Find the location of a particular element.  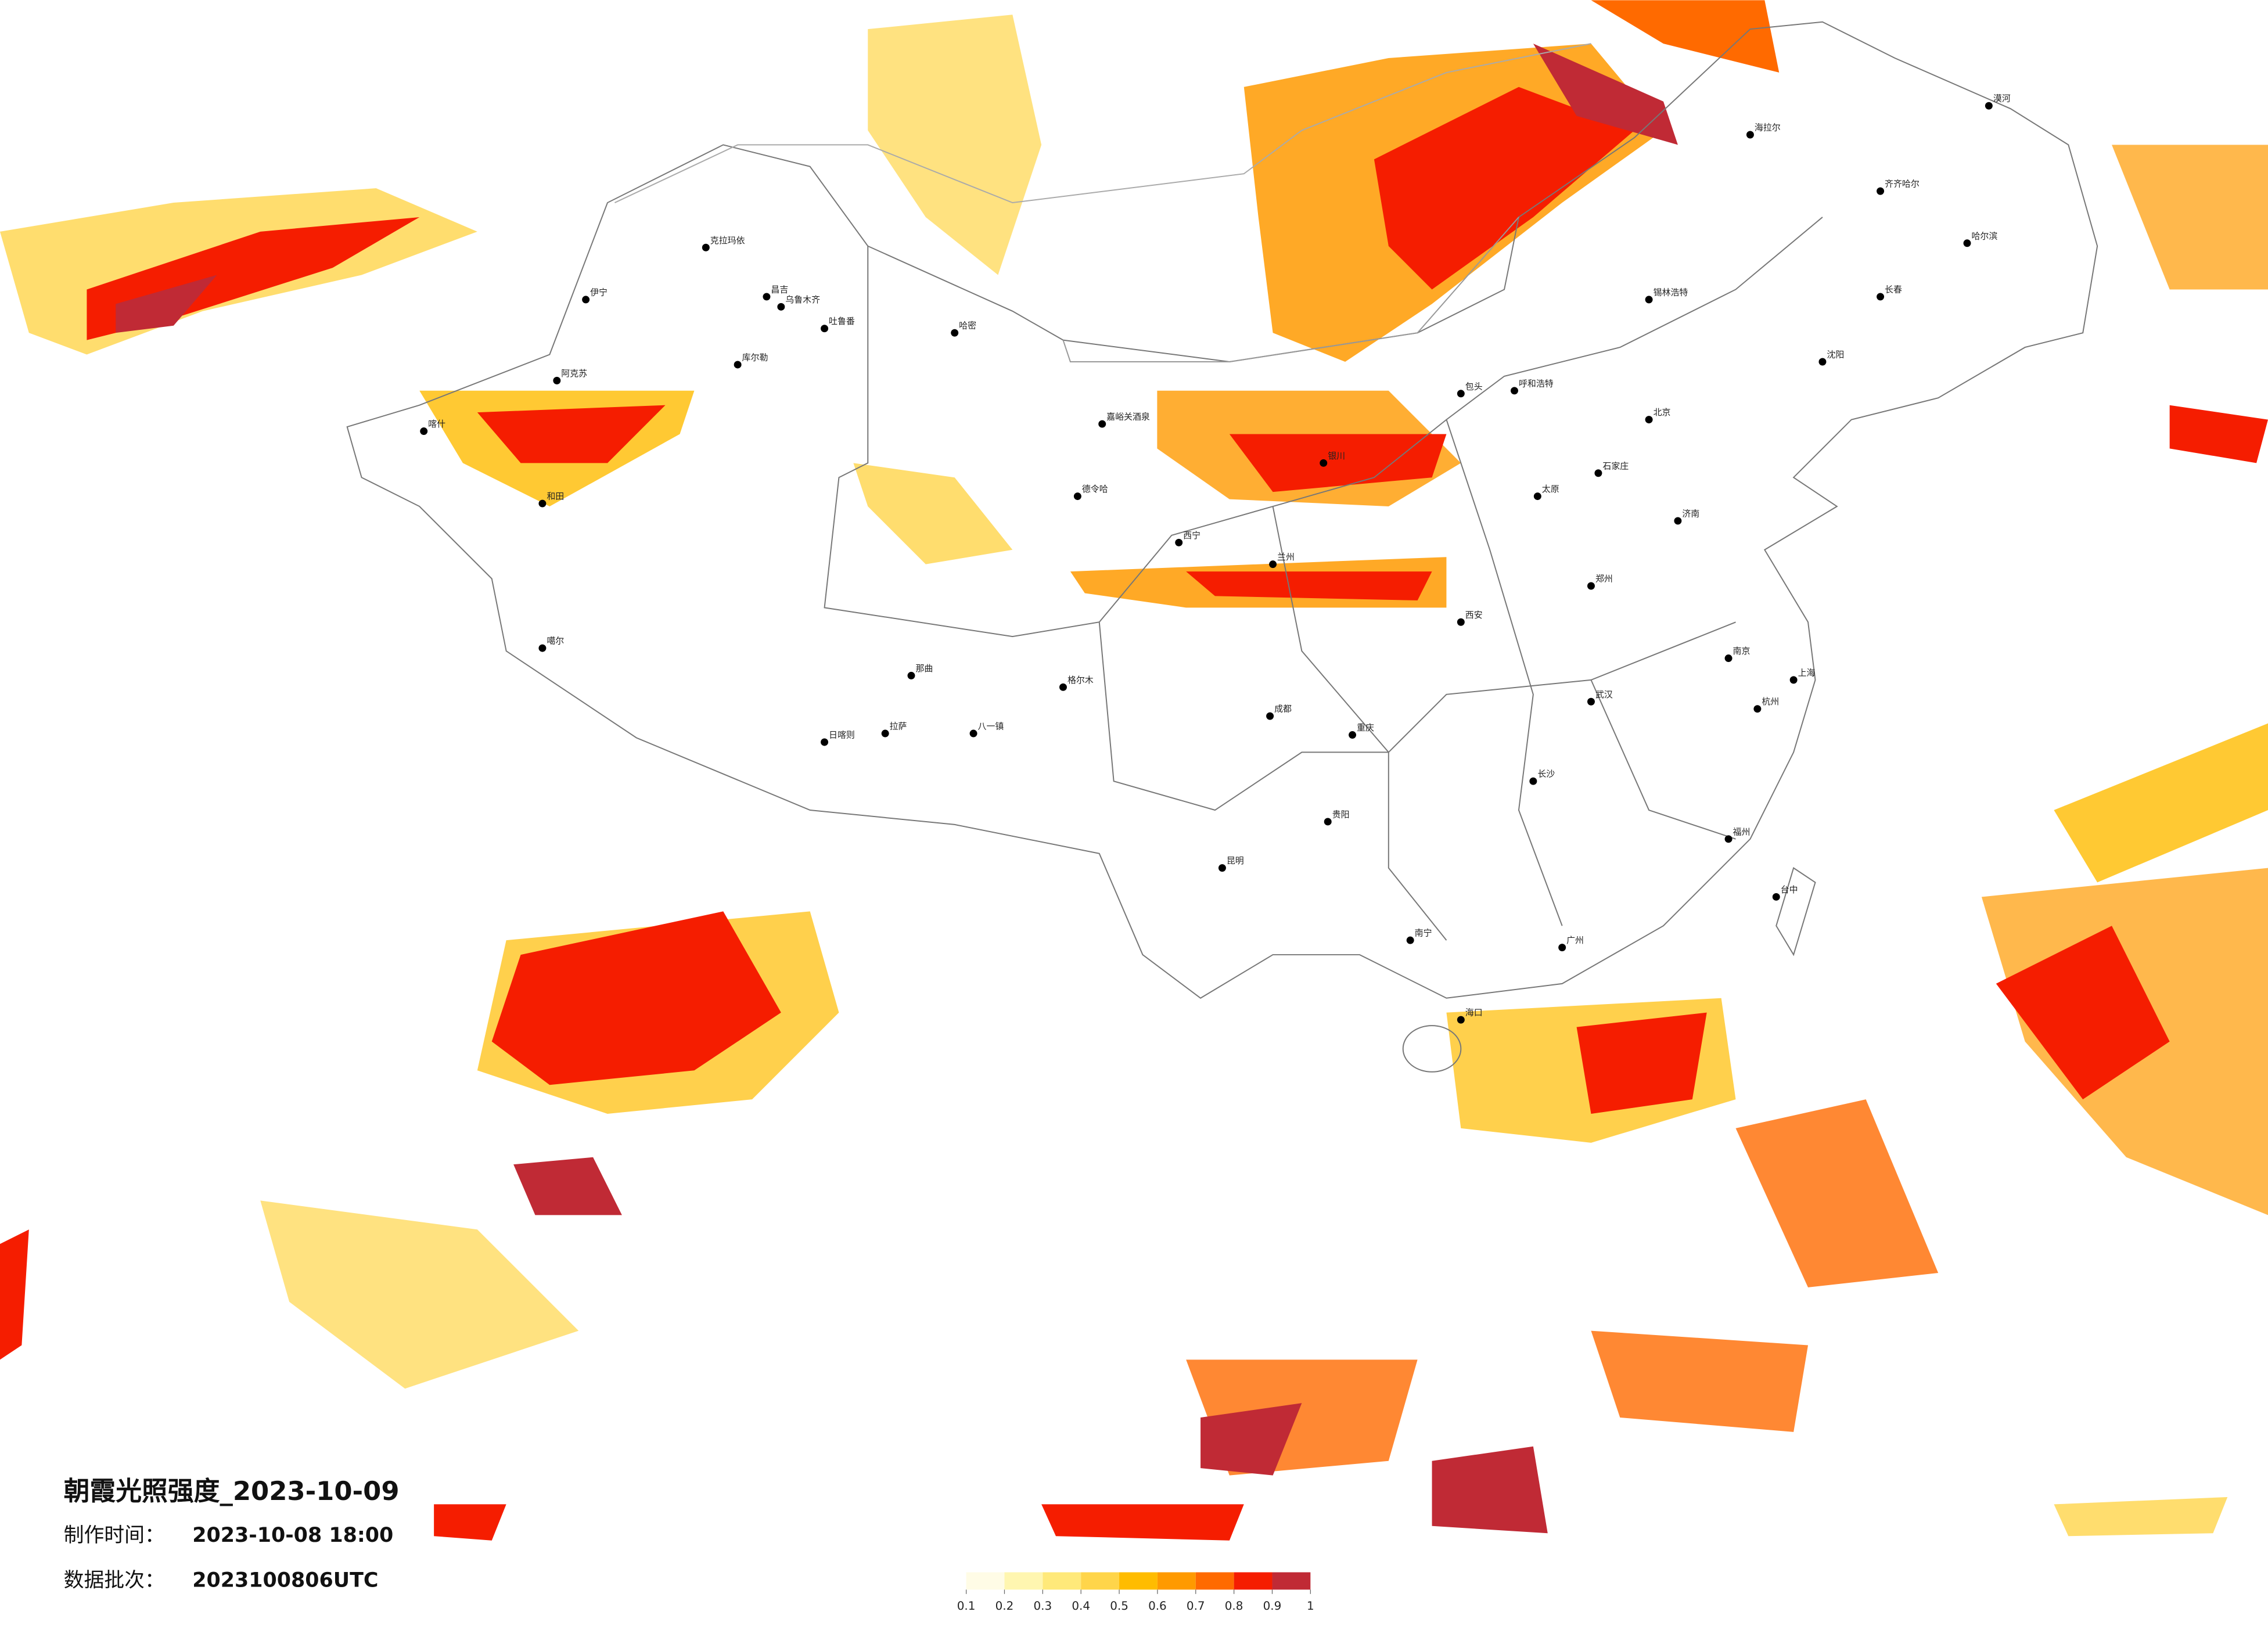

city-label: 齐齐哈尔 is located at coordinates (1902, 184).